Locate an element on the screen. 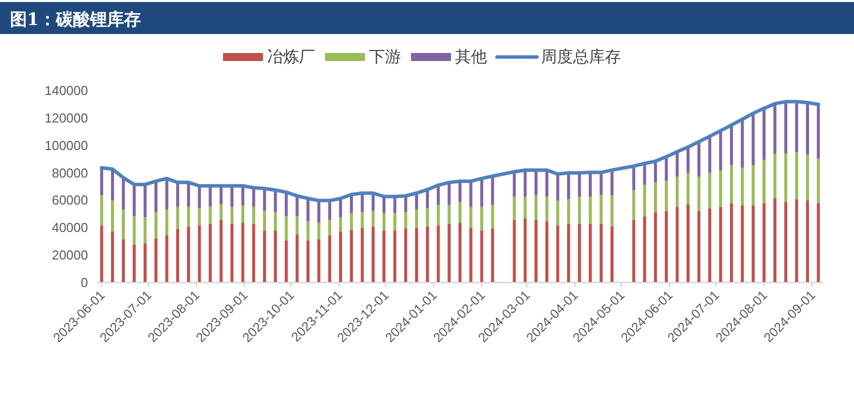  legend-label: 下游 is located at coordinates (385, 57).